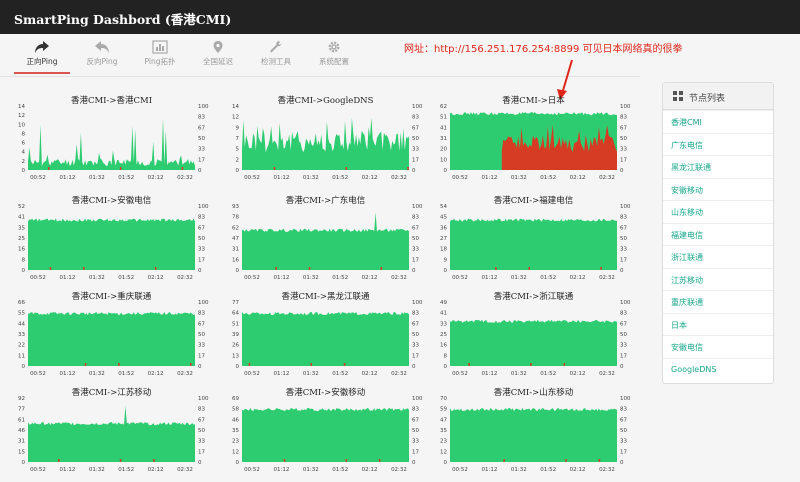  I want to click on node-list-item-label: 福建电信, so click(687, 235).